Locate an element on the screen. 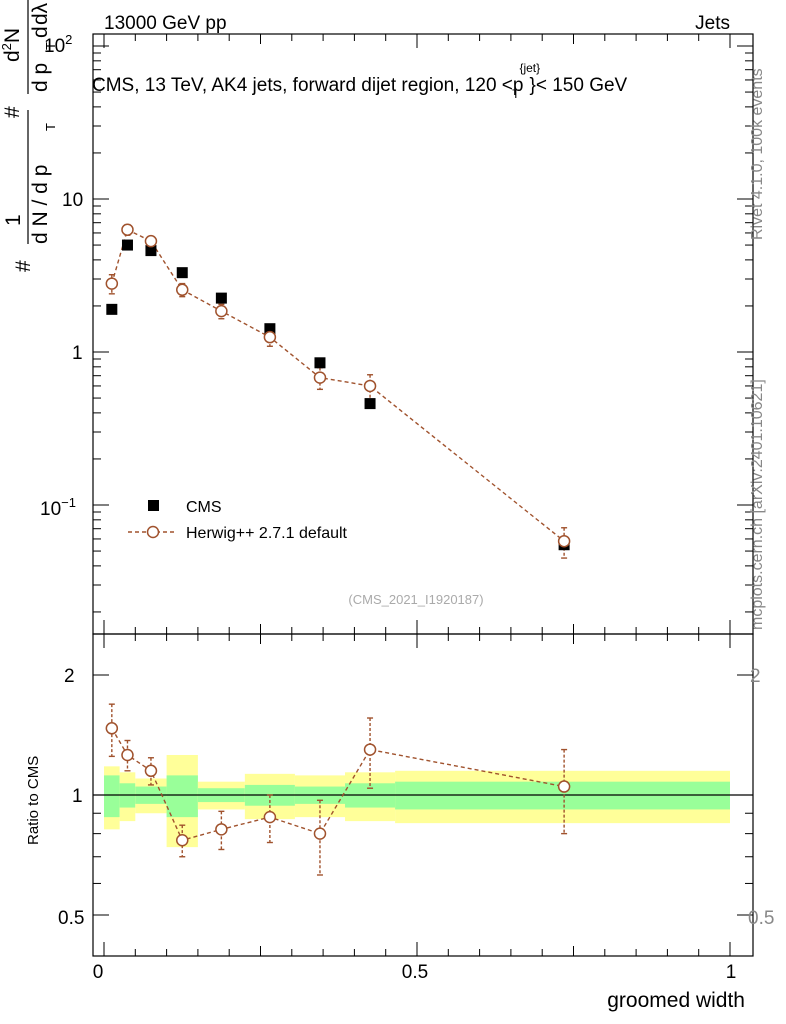 This screenshot has width=786, height=1024. ratio-ytick-right-0.5: 0.5 is located at coordinates (761, 918).